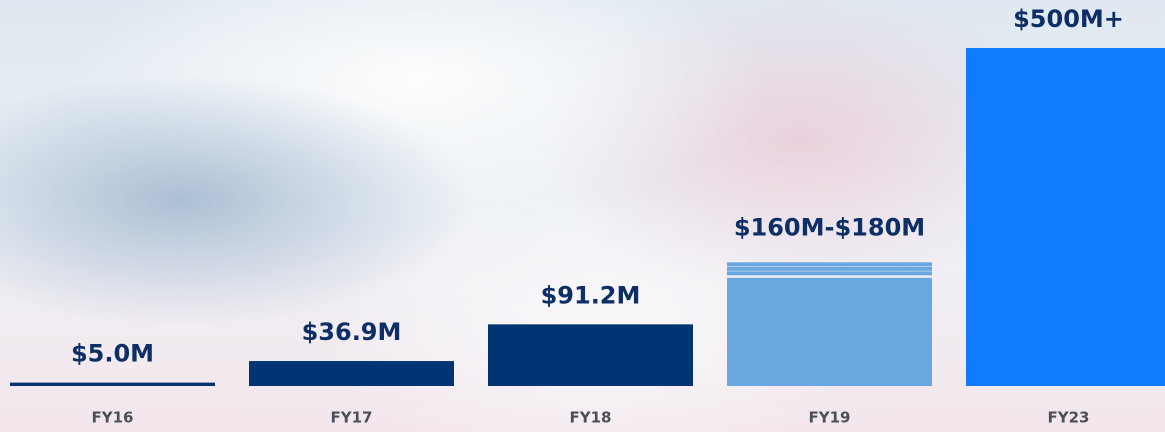 Image resolution: width=1165 pixels, height=432 pixels. Describe the element at coordinates (830, 418) in the screenshot. I see `x-tick-label: FY19` at that location.